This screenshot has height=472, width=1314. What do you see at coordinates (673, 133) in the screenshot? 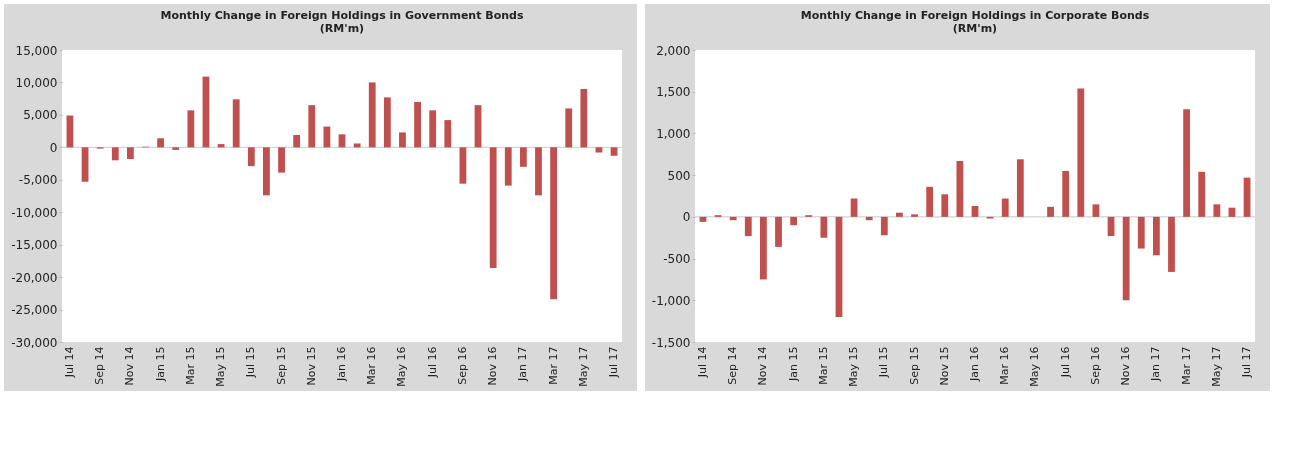
I see `y-tick-label: 1,000` at bounding box center [673, 133].